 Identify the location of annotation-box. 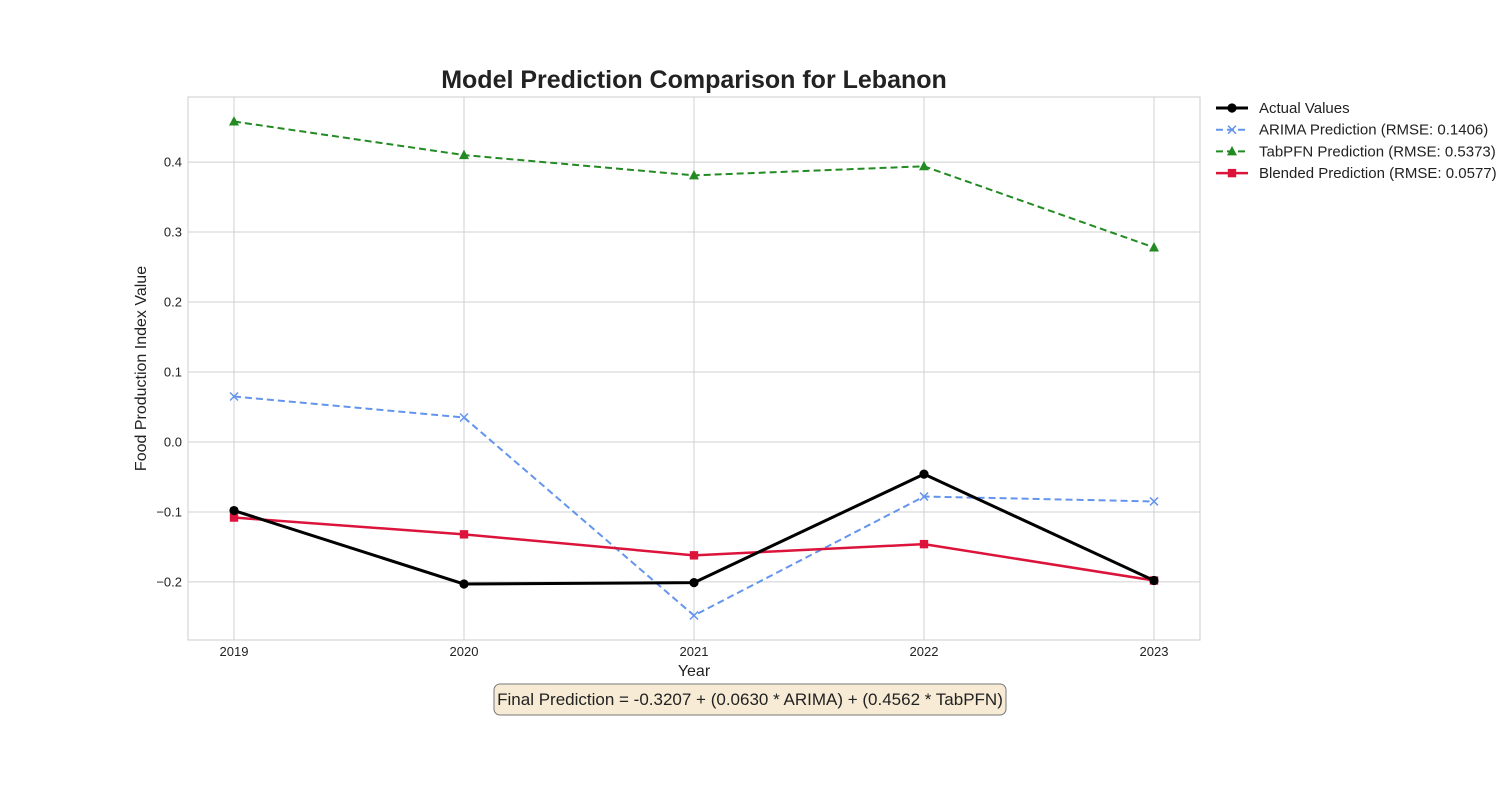
(750, 699).